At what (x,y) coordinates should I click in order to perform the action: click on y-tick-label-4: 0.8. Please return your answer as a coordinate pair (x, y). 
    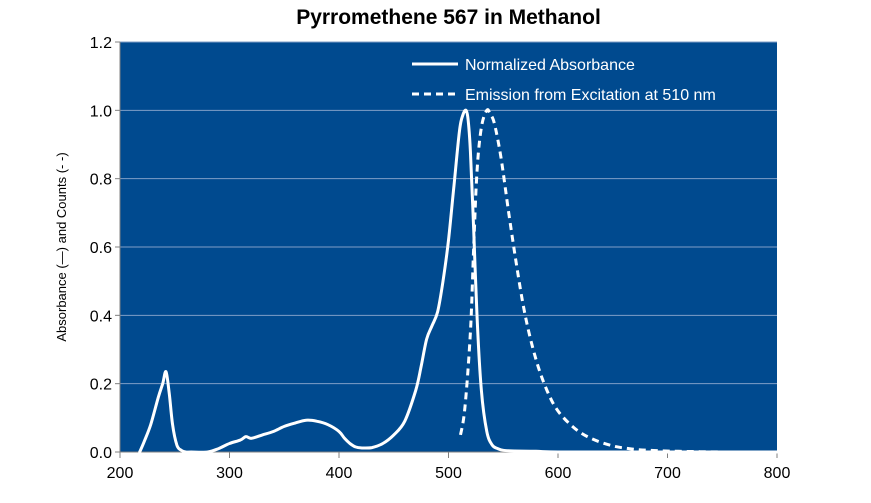
    Looking at the image, I should click on (101, 180).